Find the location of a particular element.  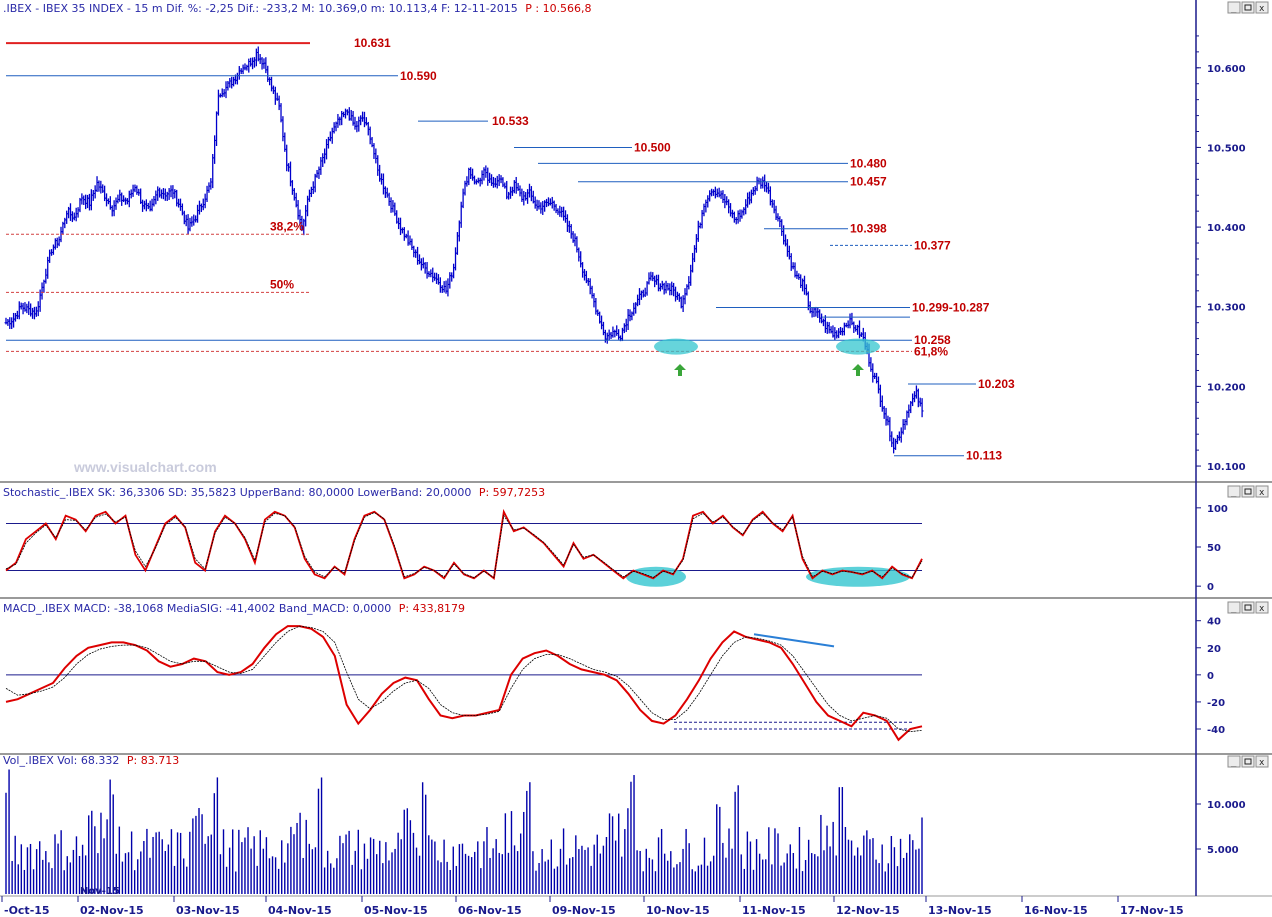

date-axis-label: 13-Nov-15 is located at coordinates (960, 910).